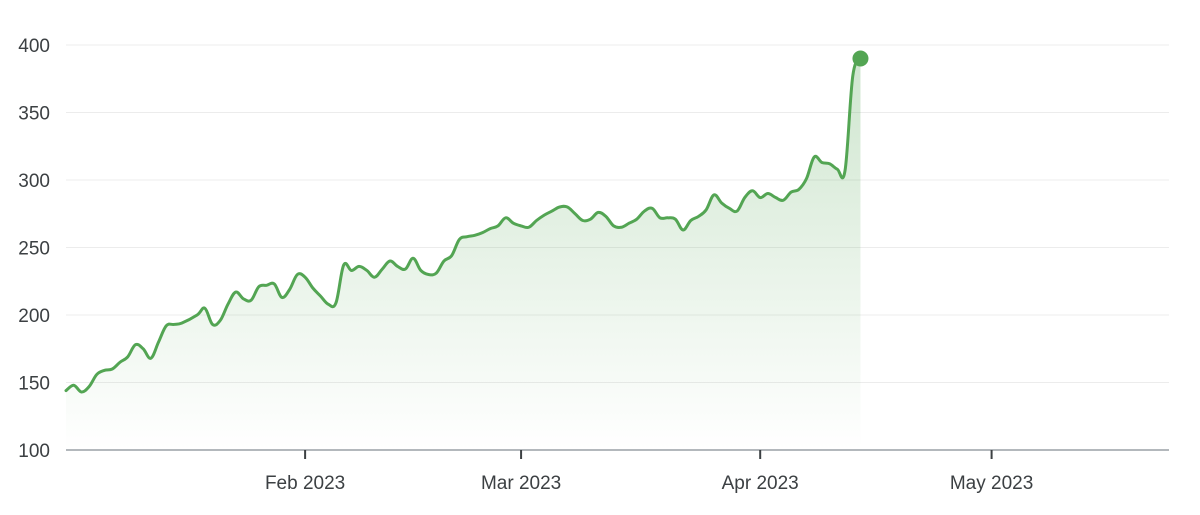 This screenshot has width=1200, height=515. I want to click on y-tick-label: 250, so click(34, 249).